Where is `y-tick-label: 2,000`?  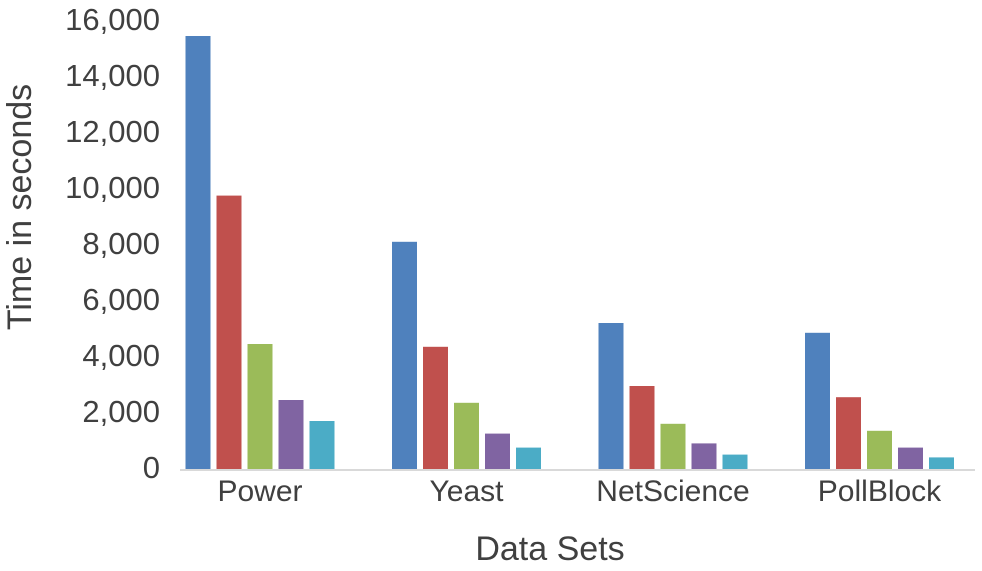 y-tick-label: 2,000 is located at coordinates (121, 411).